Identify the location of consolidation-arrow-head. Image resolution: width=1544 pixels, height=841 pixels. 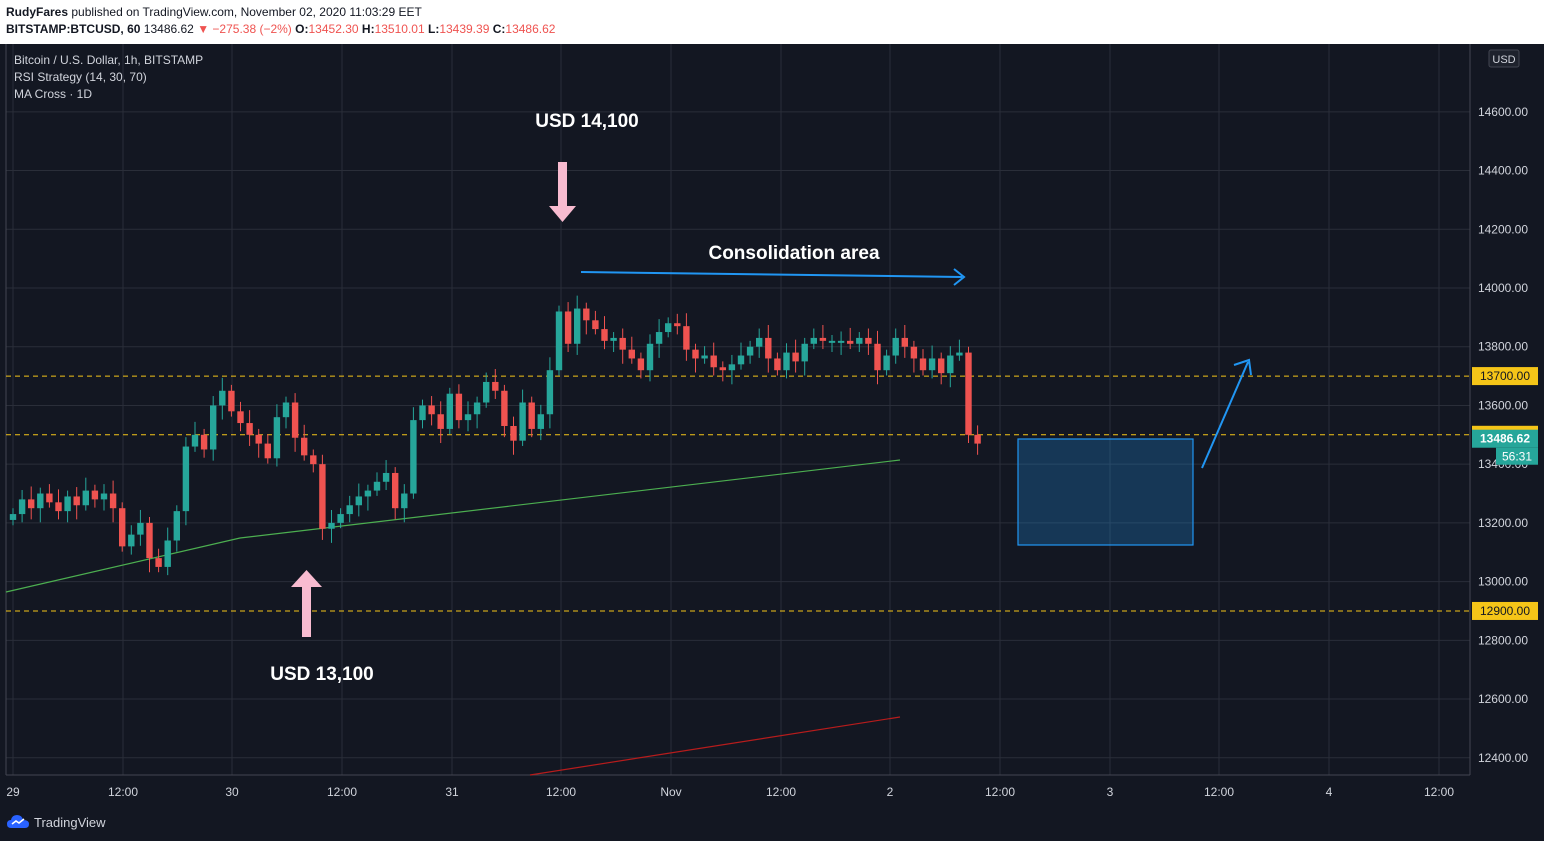
(959, 277).